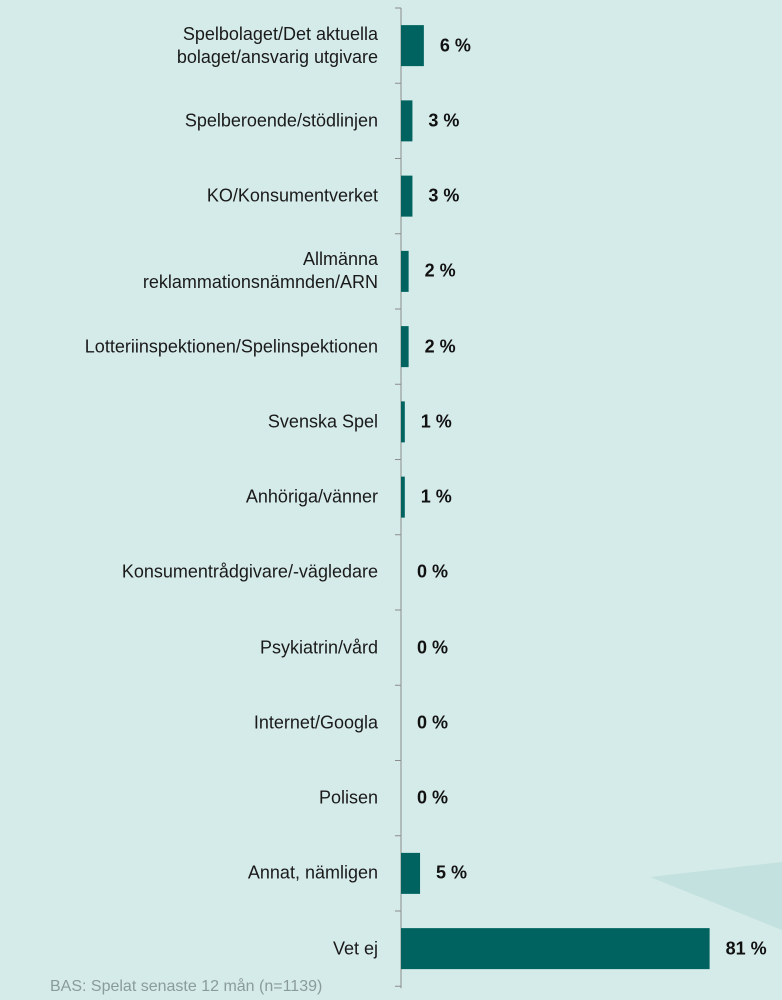 The width and height of the screenshot is (782, 1000). What do you see at coordinates (292, 195) in the screenshot?
I see `category-label: KO/Konsumentverket` at bounding box center [292, 195].